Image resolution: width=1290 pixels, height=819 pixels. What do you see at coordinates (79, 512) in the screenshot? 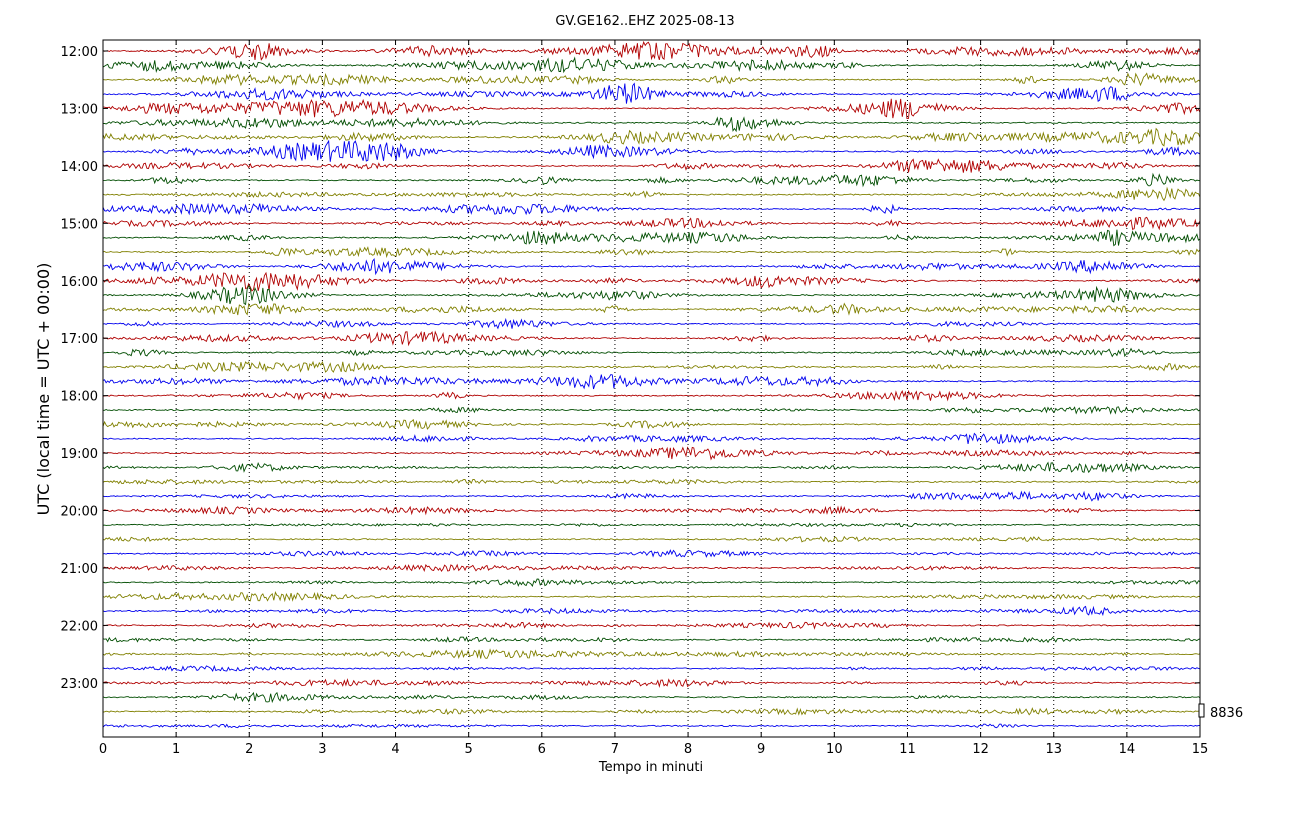
I see `y-tick-label: 20:00` at bounding box center [79, 512].